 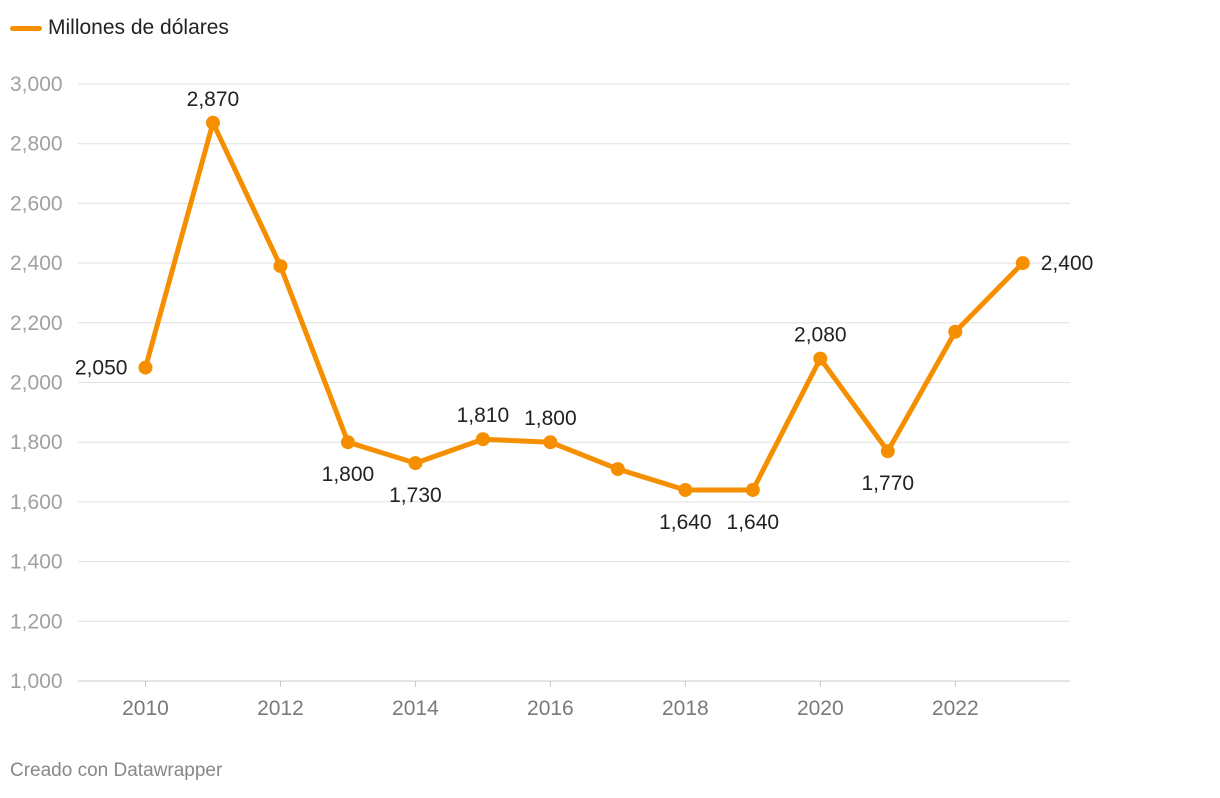 I want to click on x-tick-label: 2010, so click(x=145, y=708).